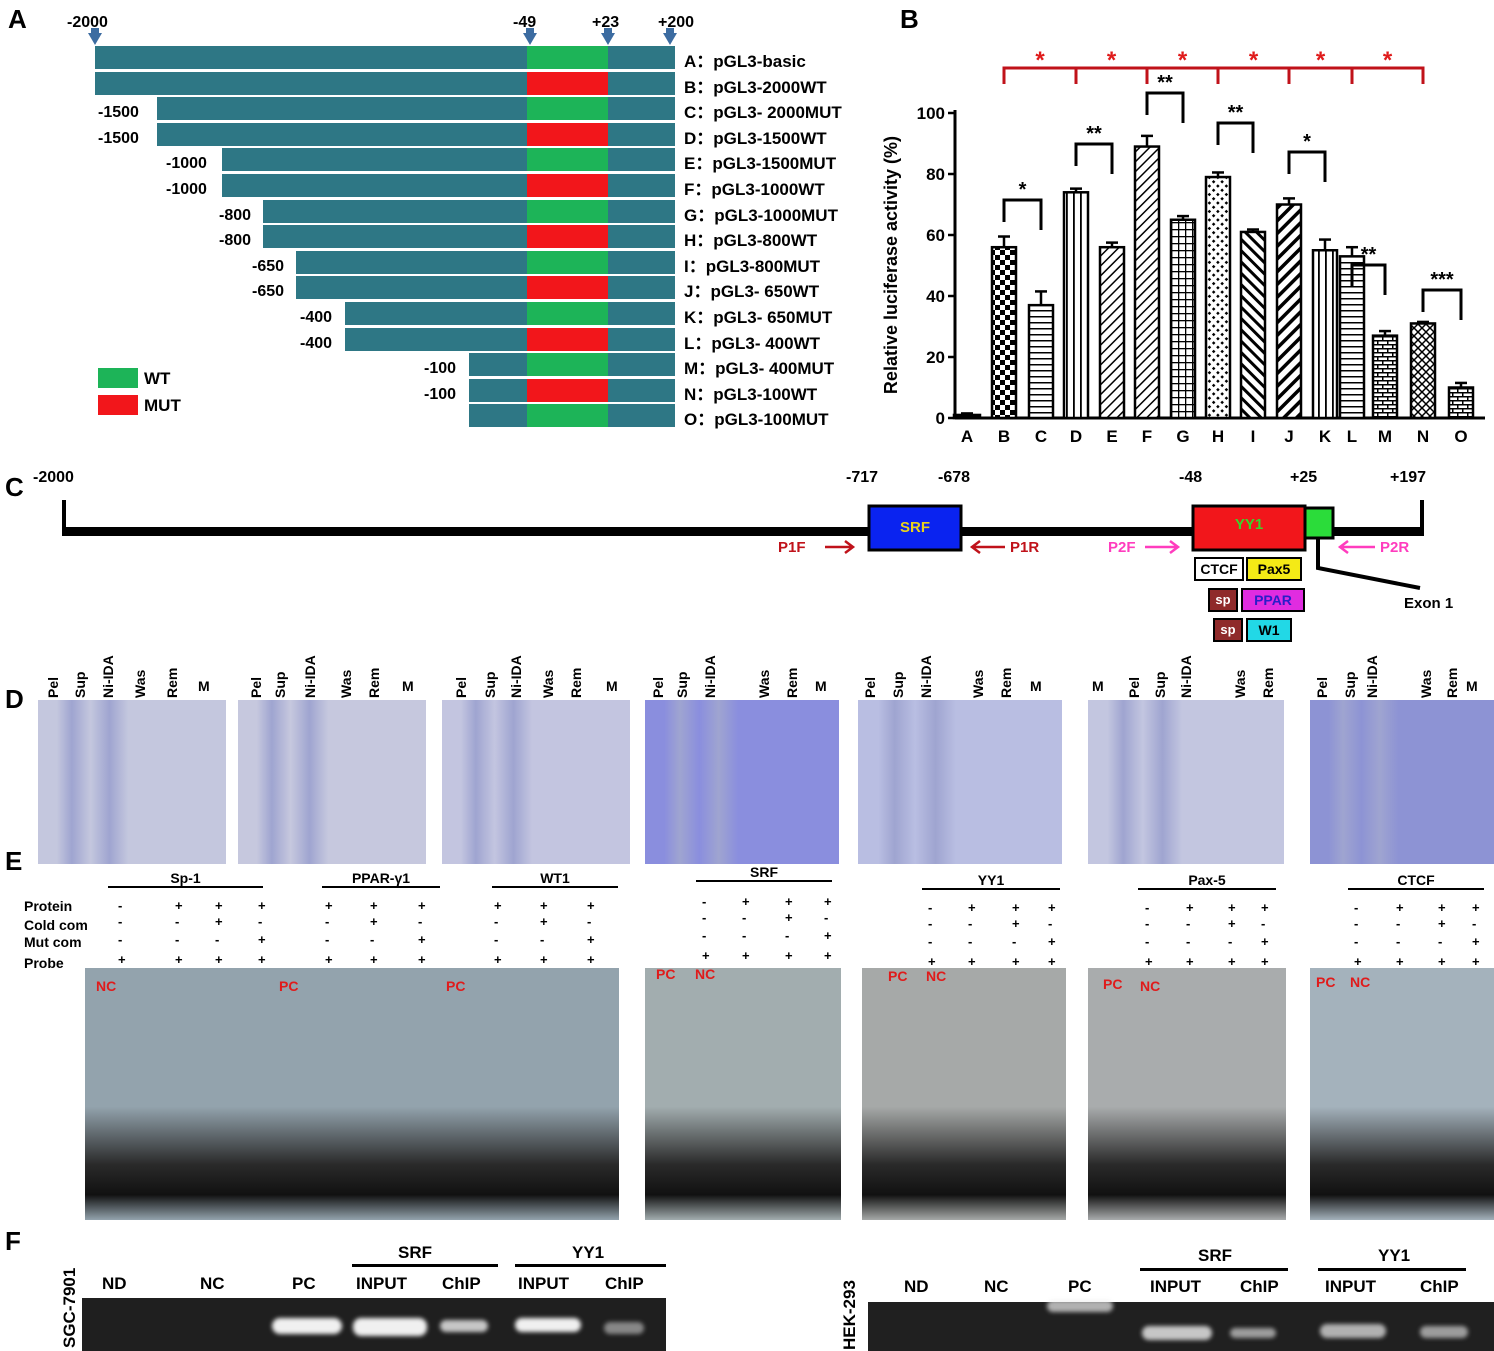  Describe the element at coordinates (525, 22) in the screenshot. I see `coord-top: -49` at that location.